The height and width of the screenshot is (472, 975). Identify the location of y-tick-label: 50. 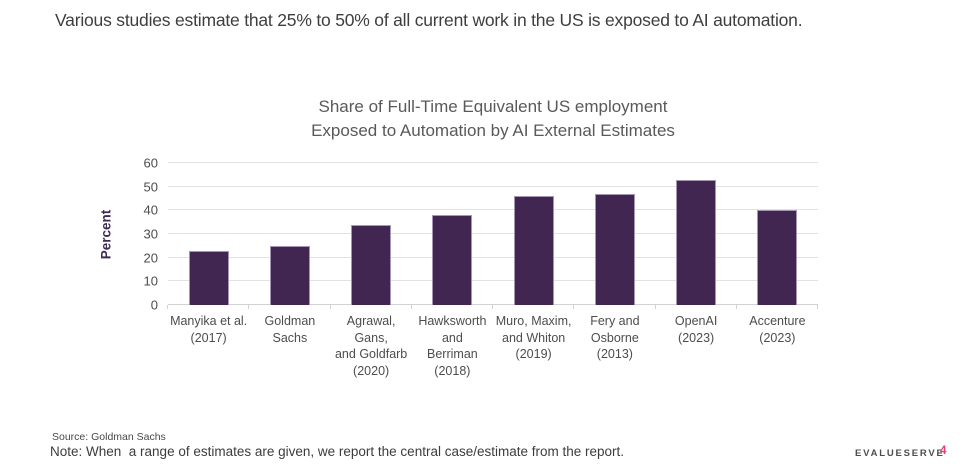
(150, 187).